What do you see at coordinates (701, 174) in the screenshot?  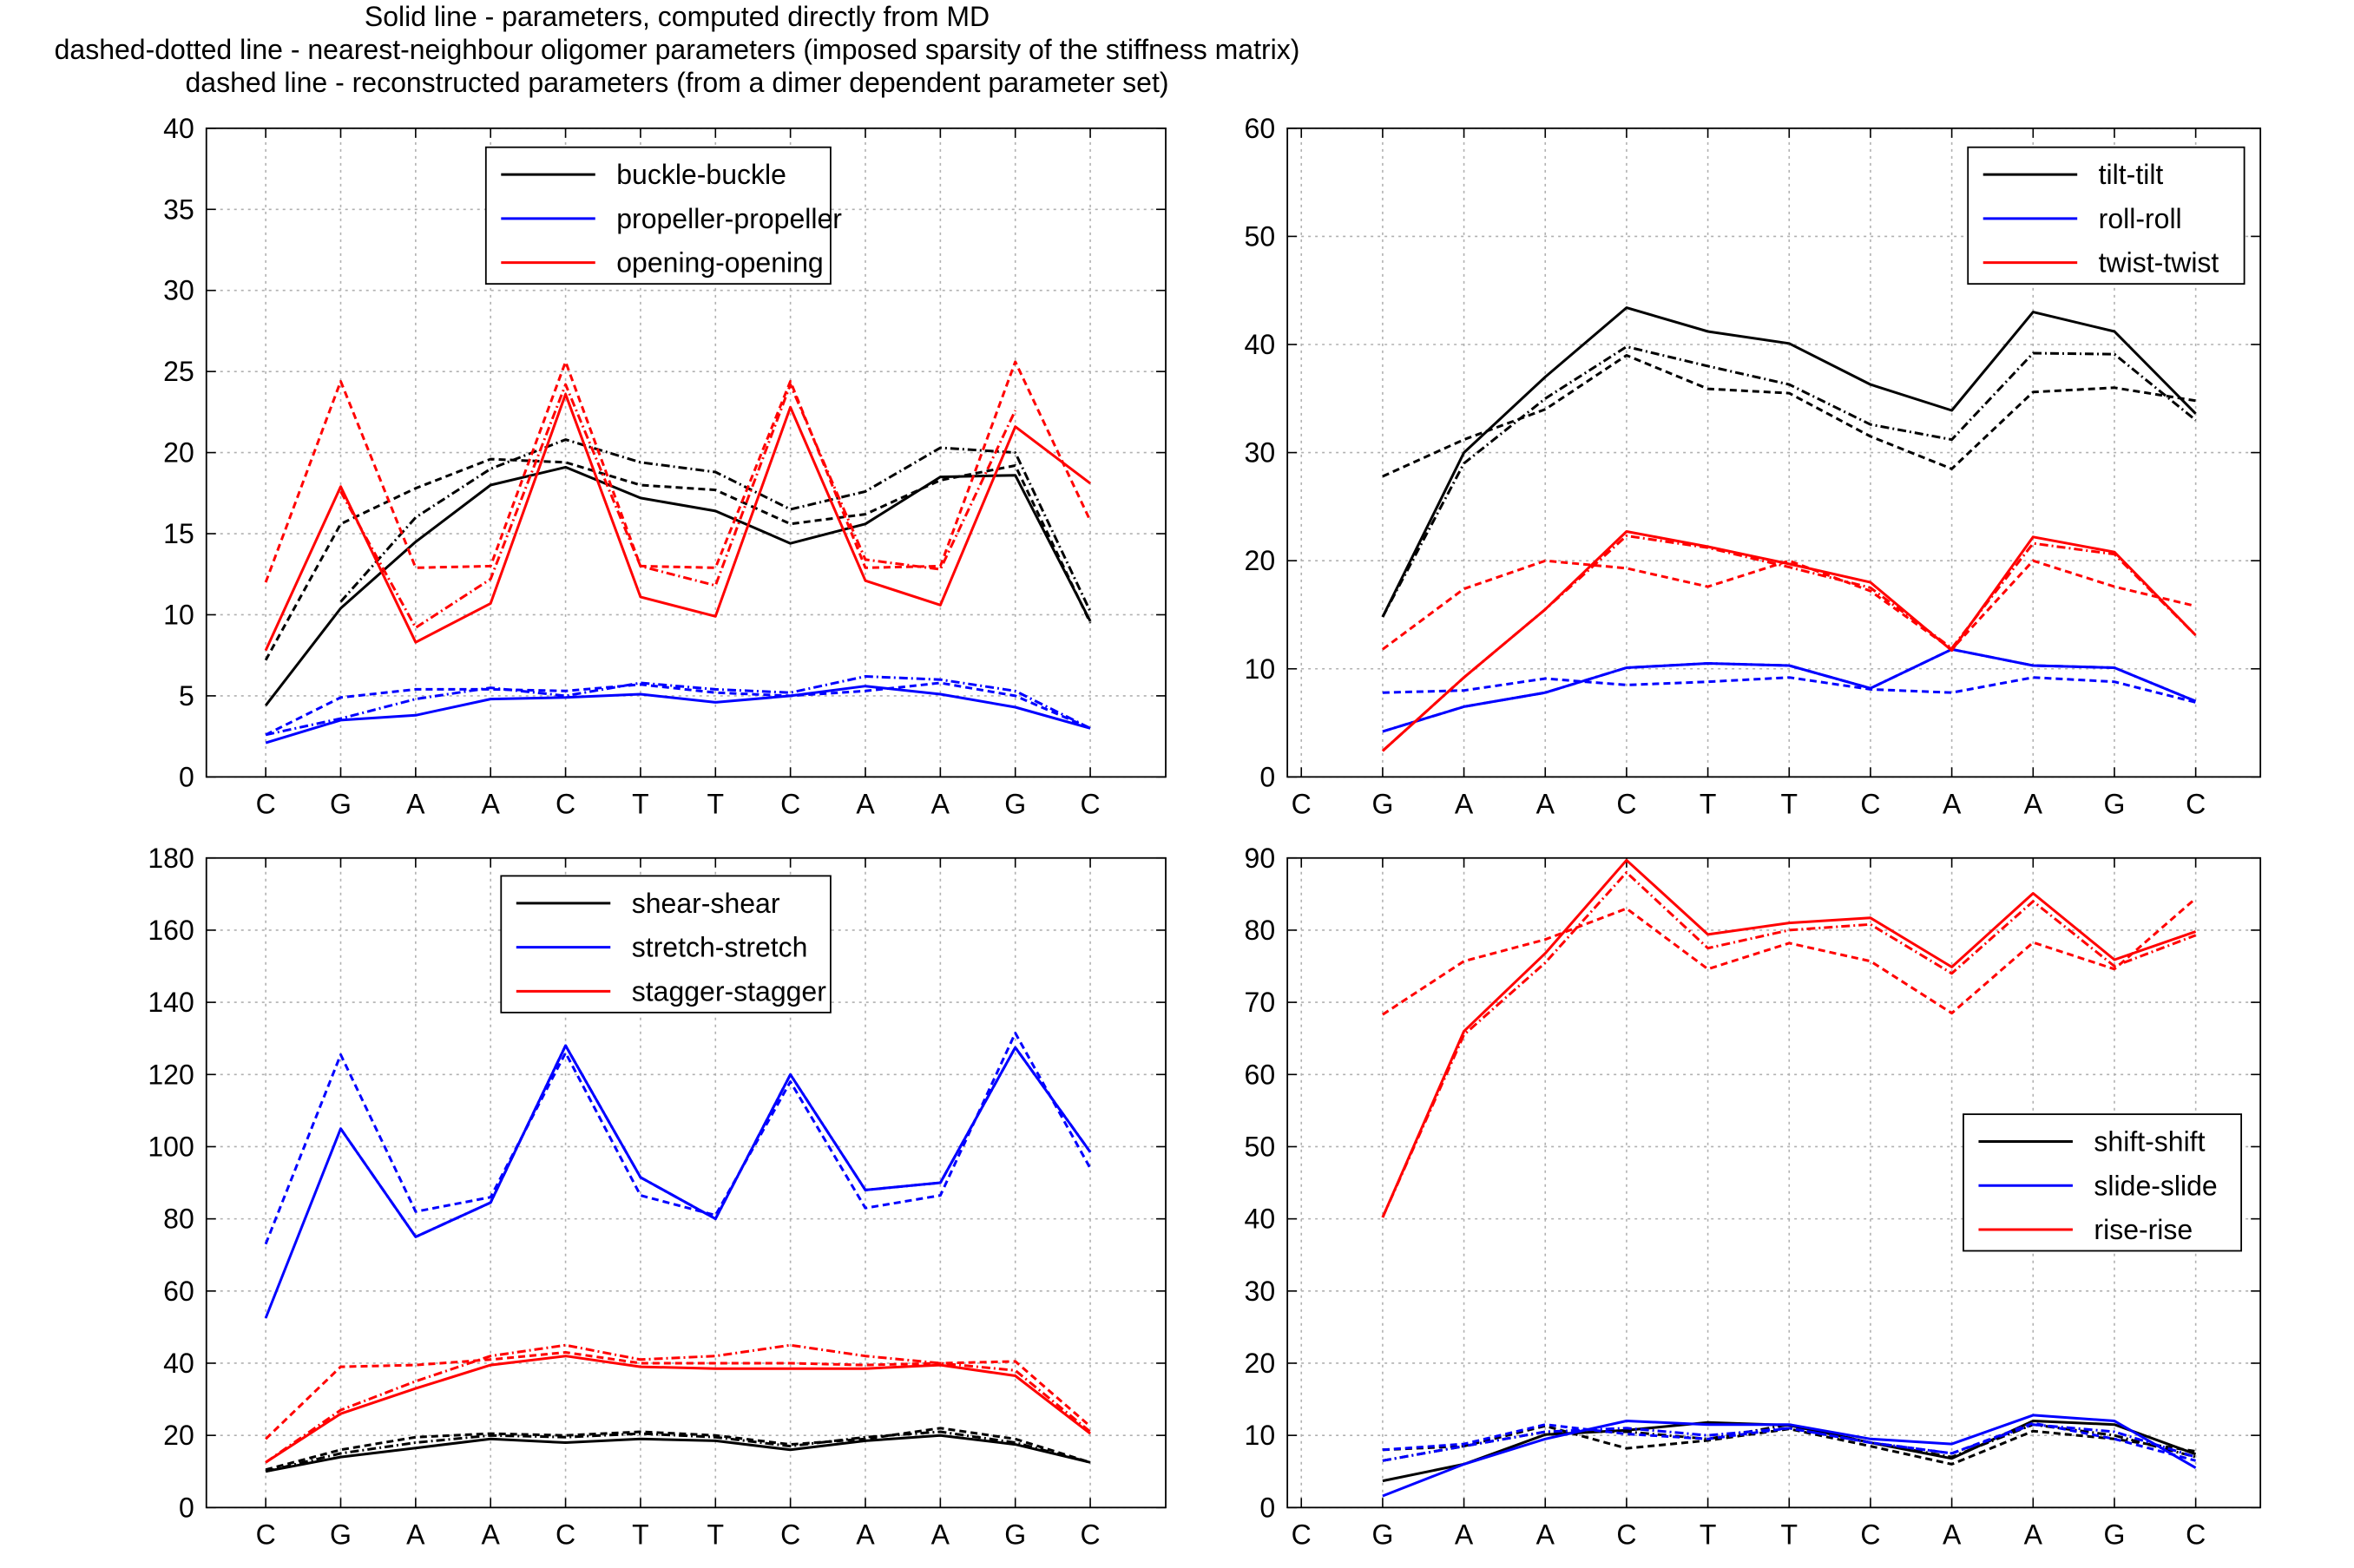 I see `legend-label-buckle-buckle: buckle-buckle` at bounding box center [701, 174].